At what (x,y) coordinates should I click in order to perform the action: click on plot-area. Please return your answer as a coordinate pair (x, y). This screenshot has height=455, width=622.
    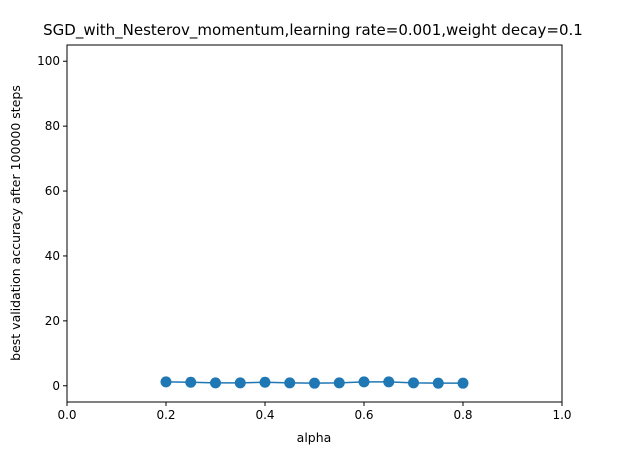
    Looking at the image, I should click on (314, 382).